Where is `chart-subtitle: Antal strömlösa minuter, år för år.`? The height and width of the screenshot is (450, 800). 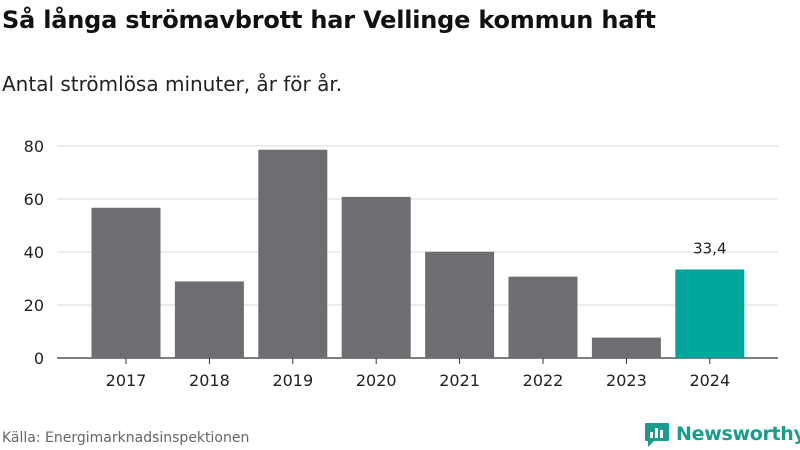
chart-subtitle: Antal strömlösa minuter, år för år. is located at coordinates (172, 84).